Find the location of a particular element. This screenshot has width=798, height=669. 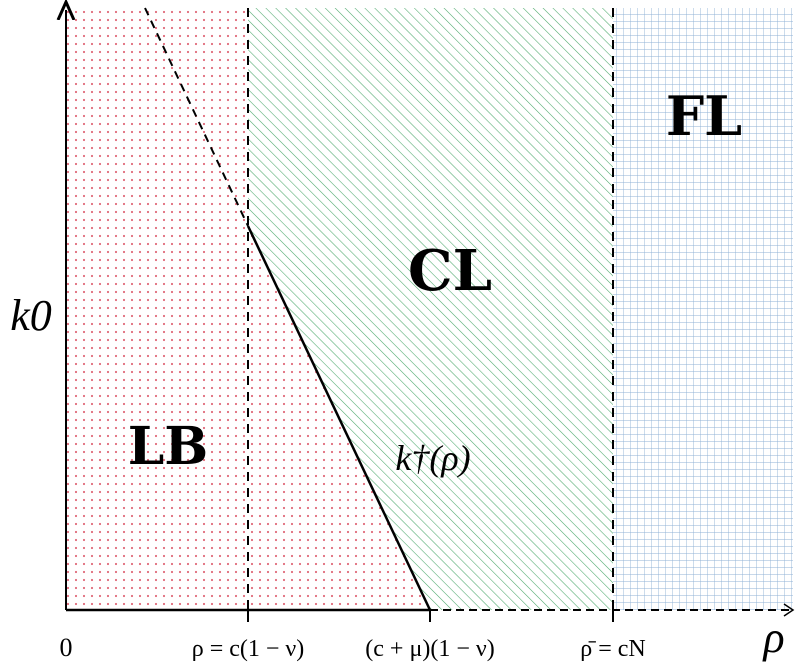

fl-label: FL is located at coordinates (704, 116).